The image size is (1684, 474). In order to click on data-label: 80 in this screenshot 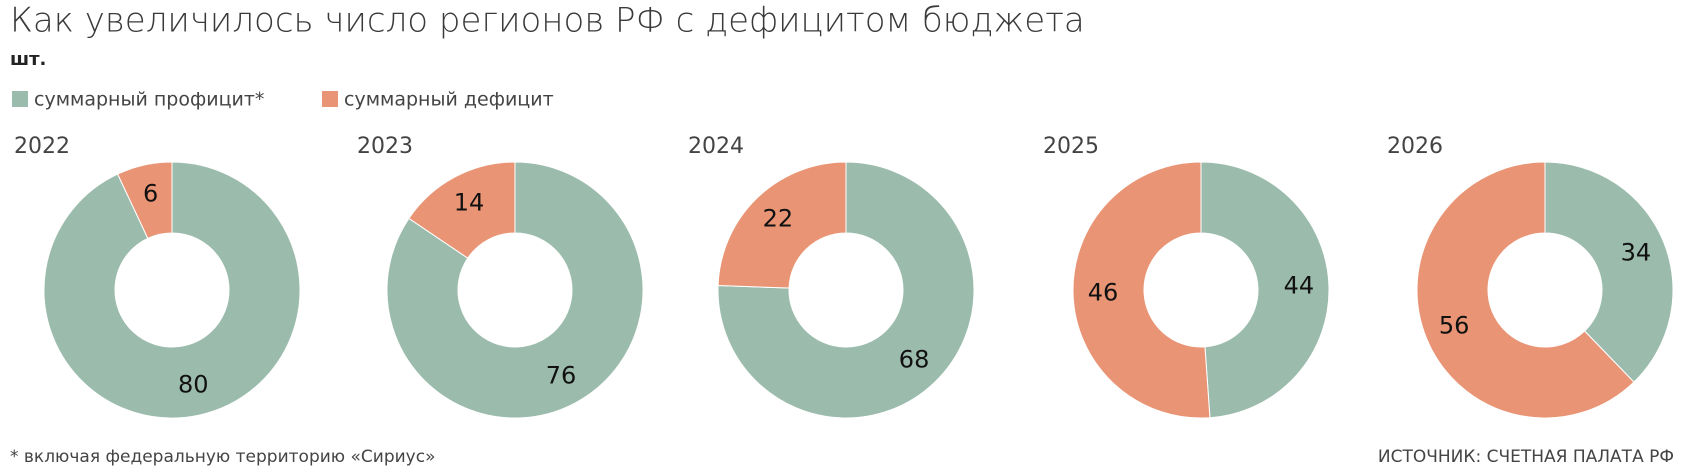, I will do `click(193, 385)`.